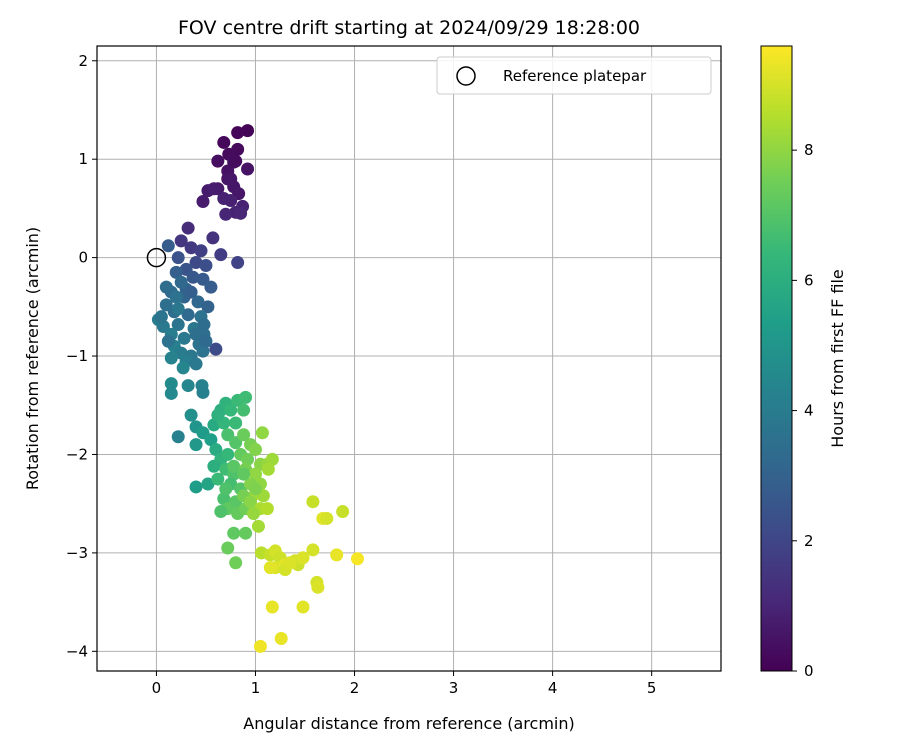 Image resolution: width=900 pixels, height=750 pixels. Describe the element at coordinates (553, 688) in the screenshot. I see `x-tick-label: 4` at that location.